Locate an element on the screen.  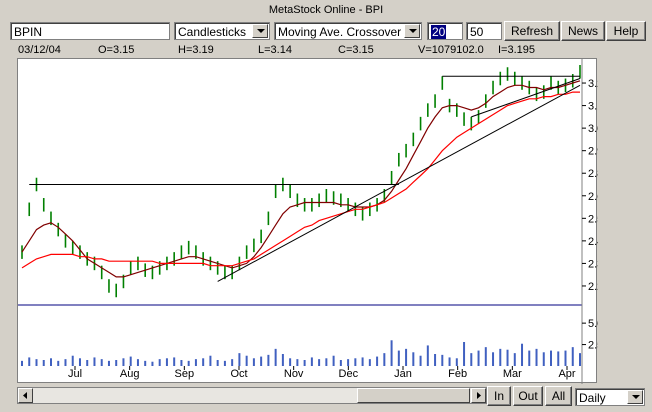
indicator-value: Moving Ave. Crossover is located at coordinates (340, 32).